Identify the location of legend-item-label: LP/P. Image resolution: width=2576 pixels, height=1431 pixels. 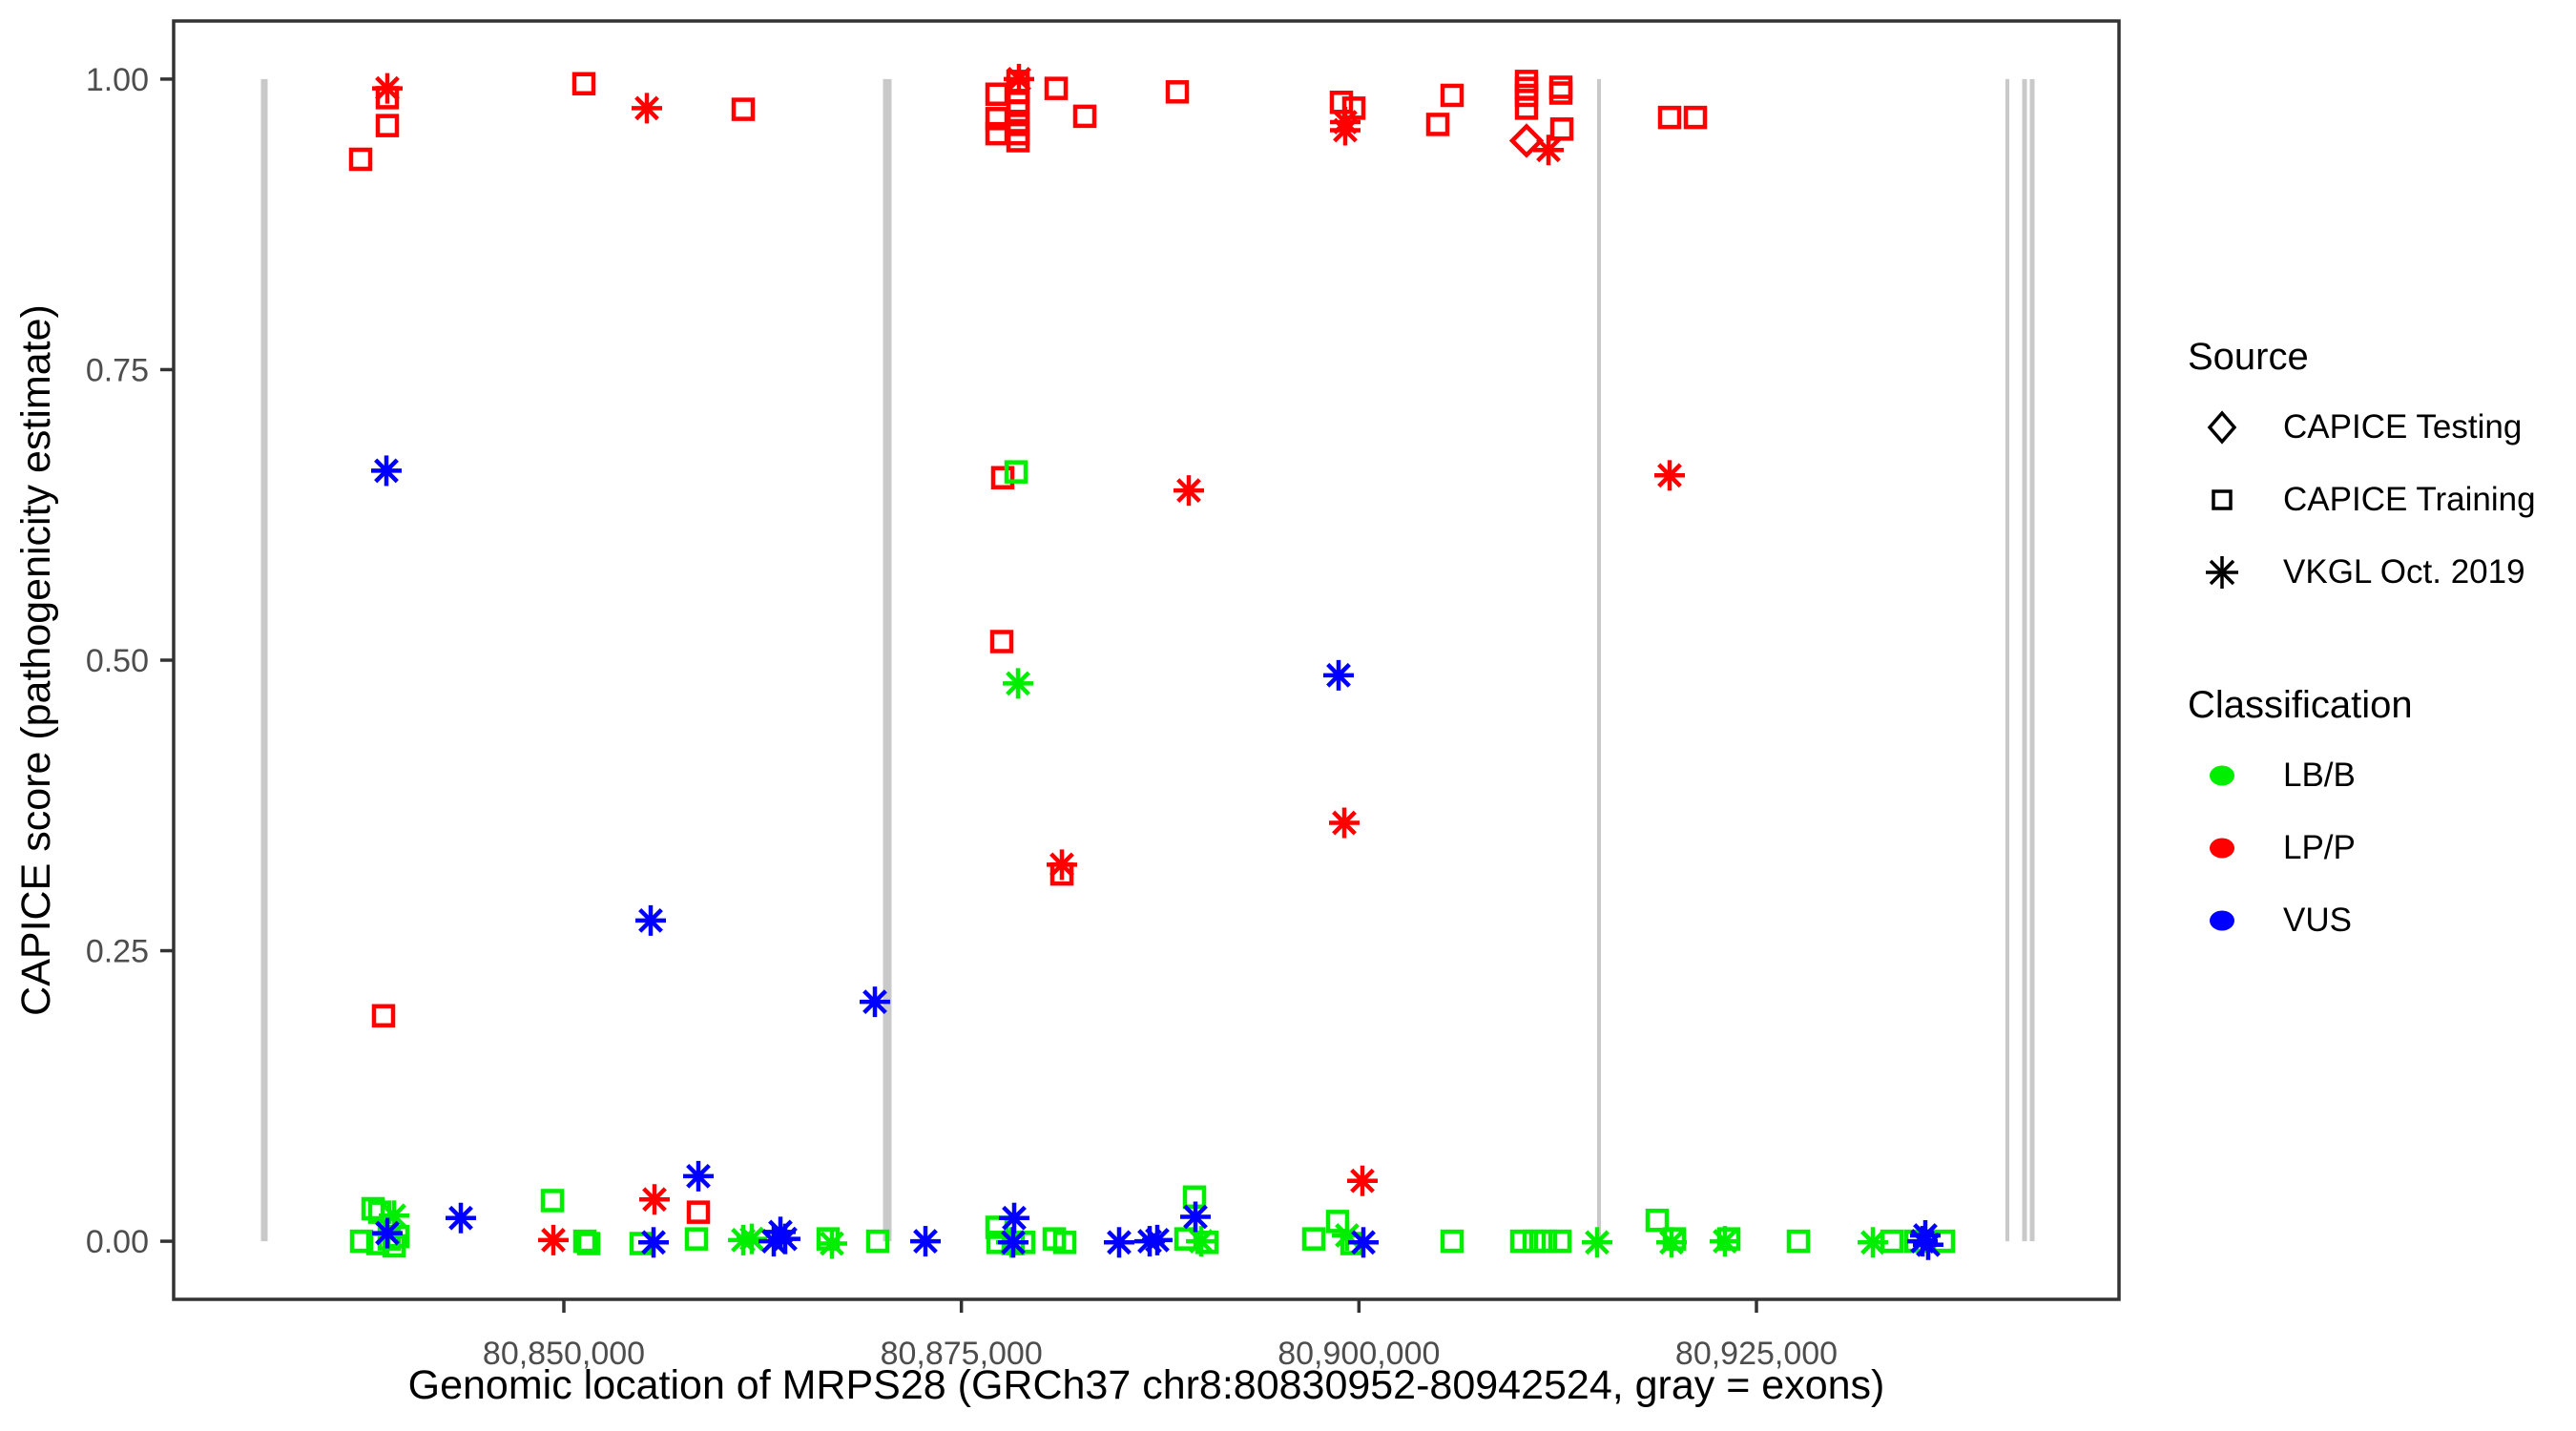
(2319, 847).